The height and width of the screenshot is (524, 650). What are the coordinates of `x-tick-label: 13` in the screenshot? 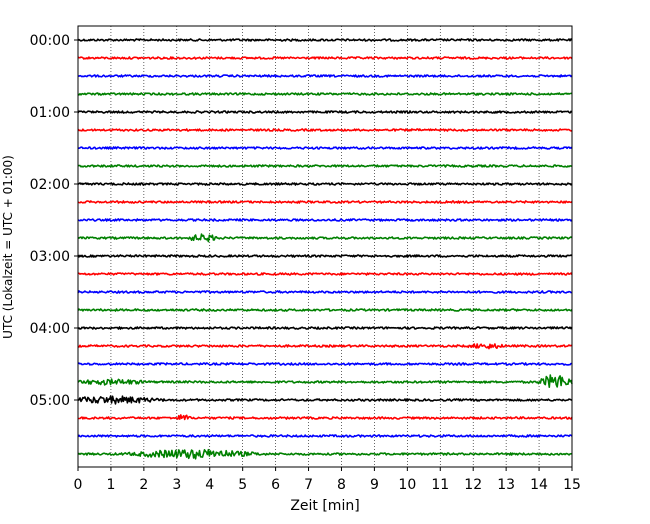 It's located at (506, 485).